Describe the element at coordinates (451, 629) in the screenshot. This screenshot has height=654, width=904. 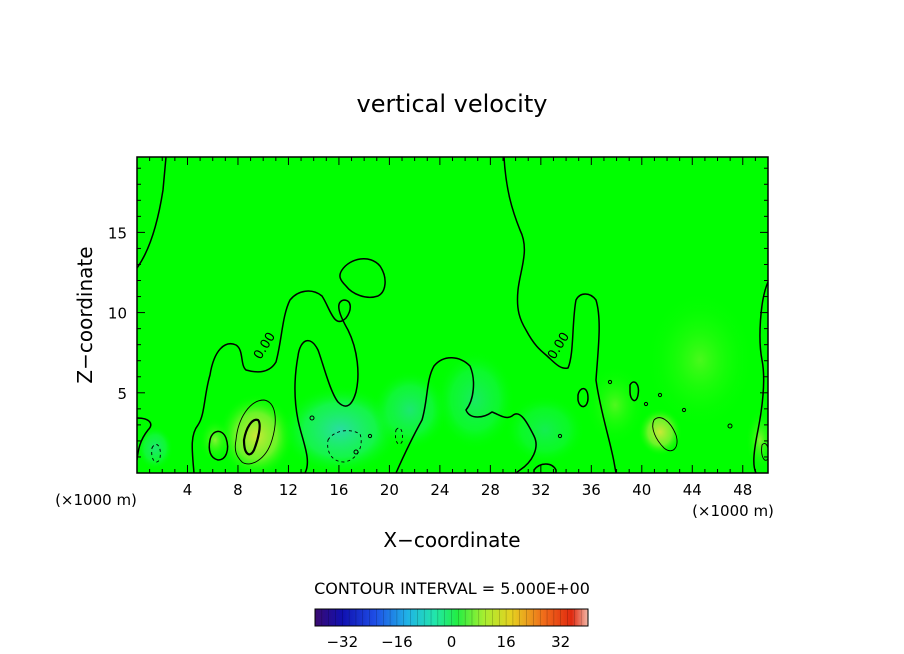
I see `colorbar: −32 −16 0 16 32` at that location.